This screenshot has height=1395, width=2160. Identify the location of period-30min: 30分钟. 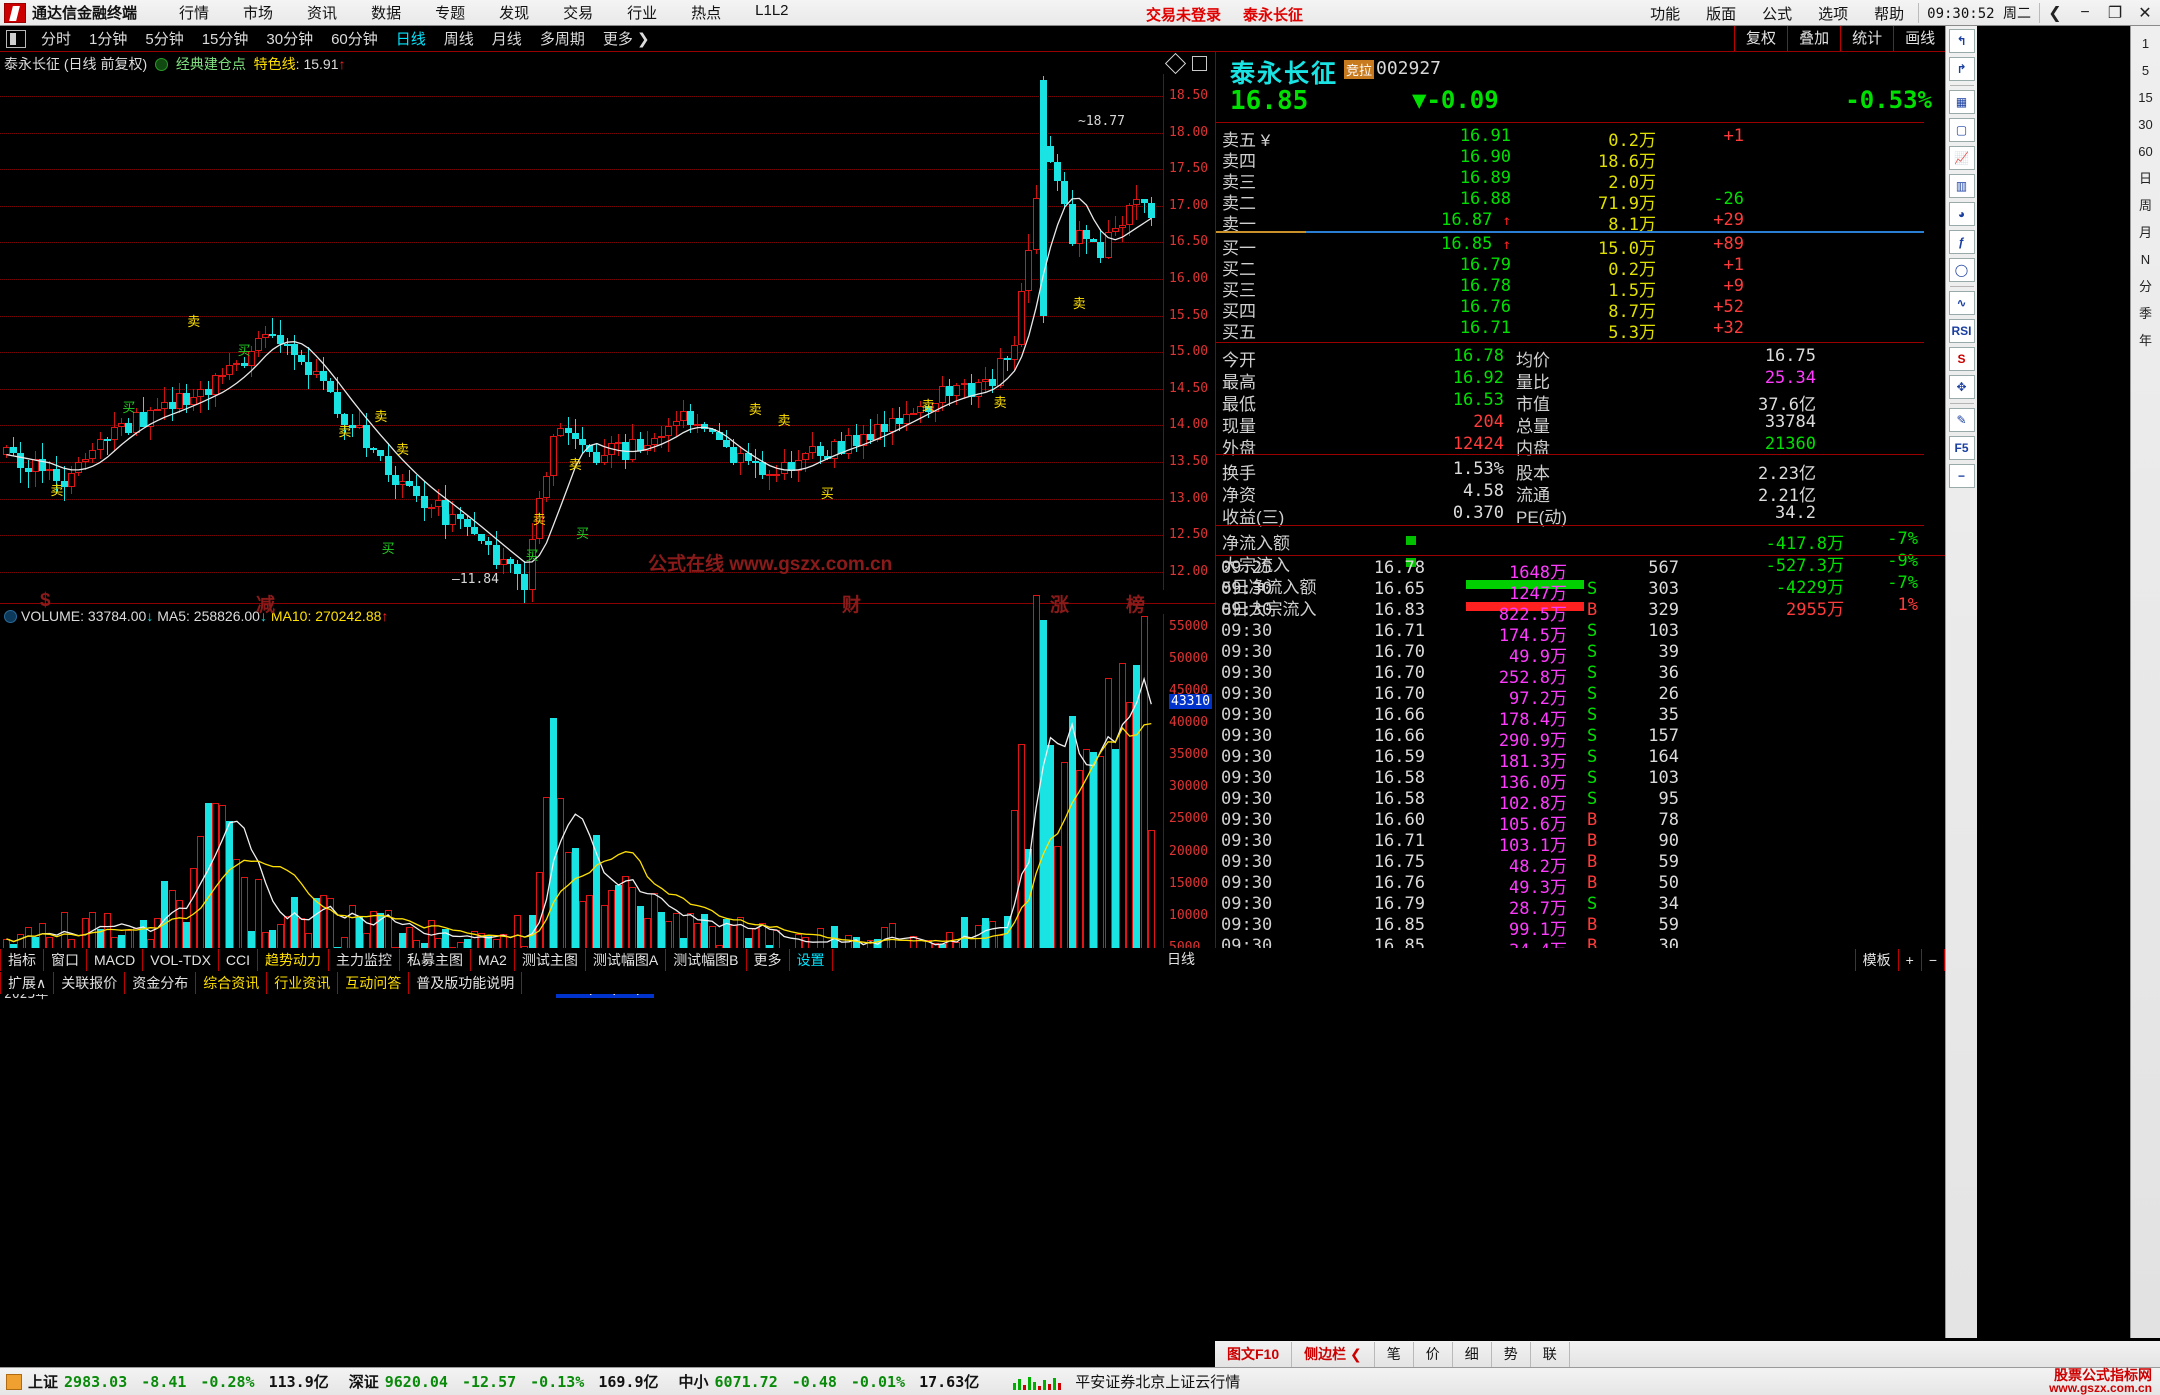
(290, 39).